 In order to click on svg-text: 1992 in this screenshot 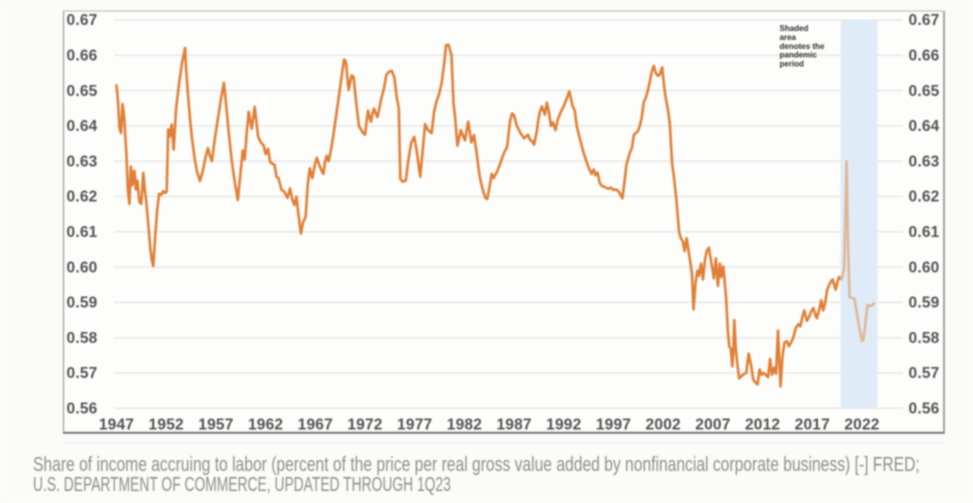, I will do `click(563, 425)`.